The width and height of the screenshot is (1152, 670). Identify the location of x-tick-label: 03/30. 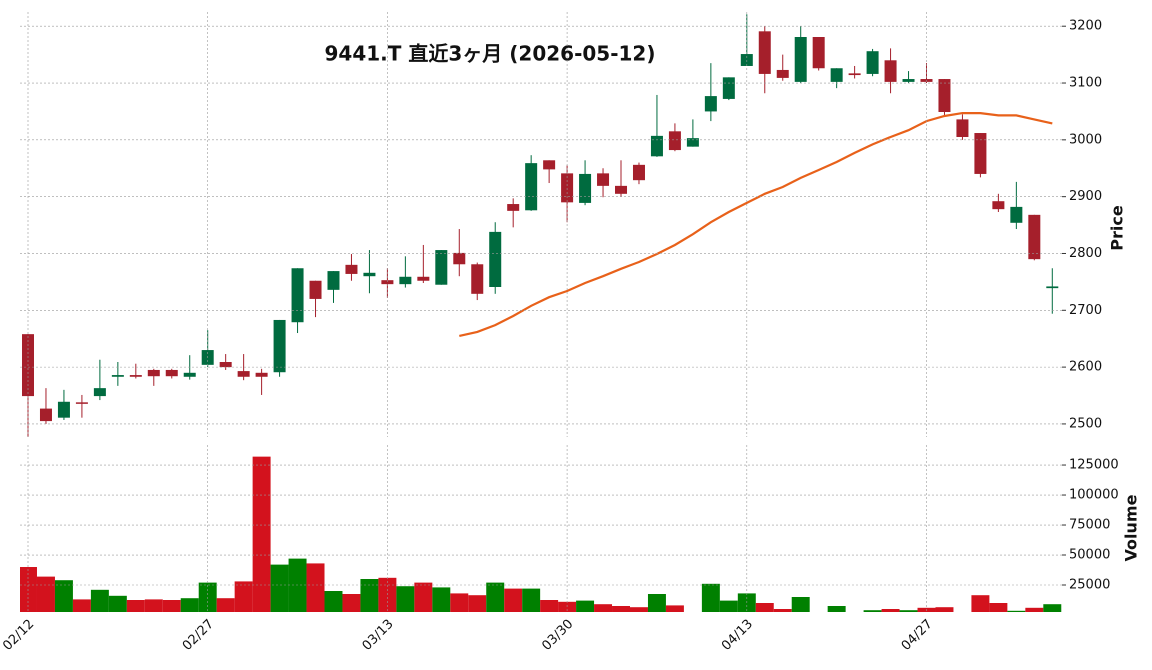
(557, 635).